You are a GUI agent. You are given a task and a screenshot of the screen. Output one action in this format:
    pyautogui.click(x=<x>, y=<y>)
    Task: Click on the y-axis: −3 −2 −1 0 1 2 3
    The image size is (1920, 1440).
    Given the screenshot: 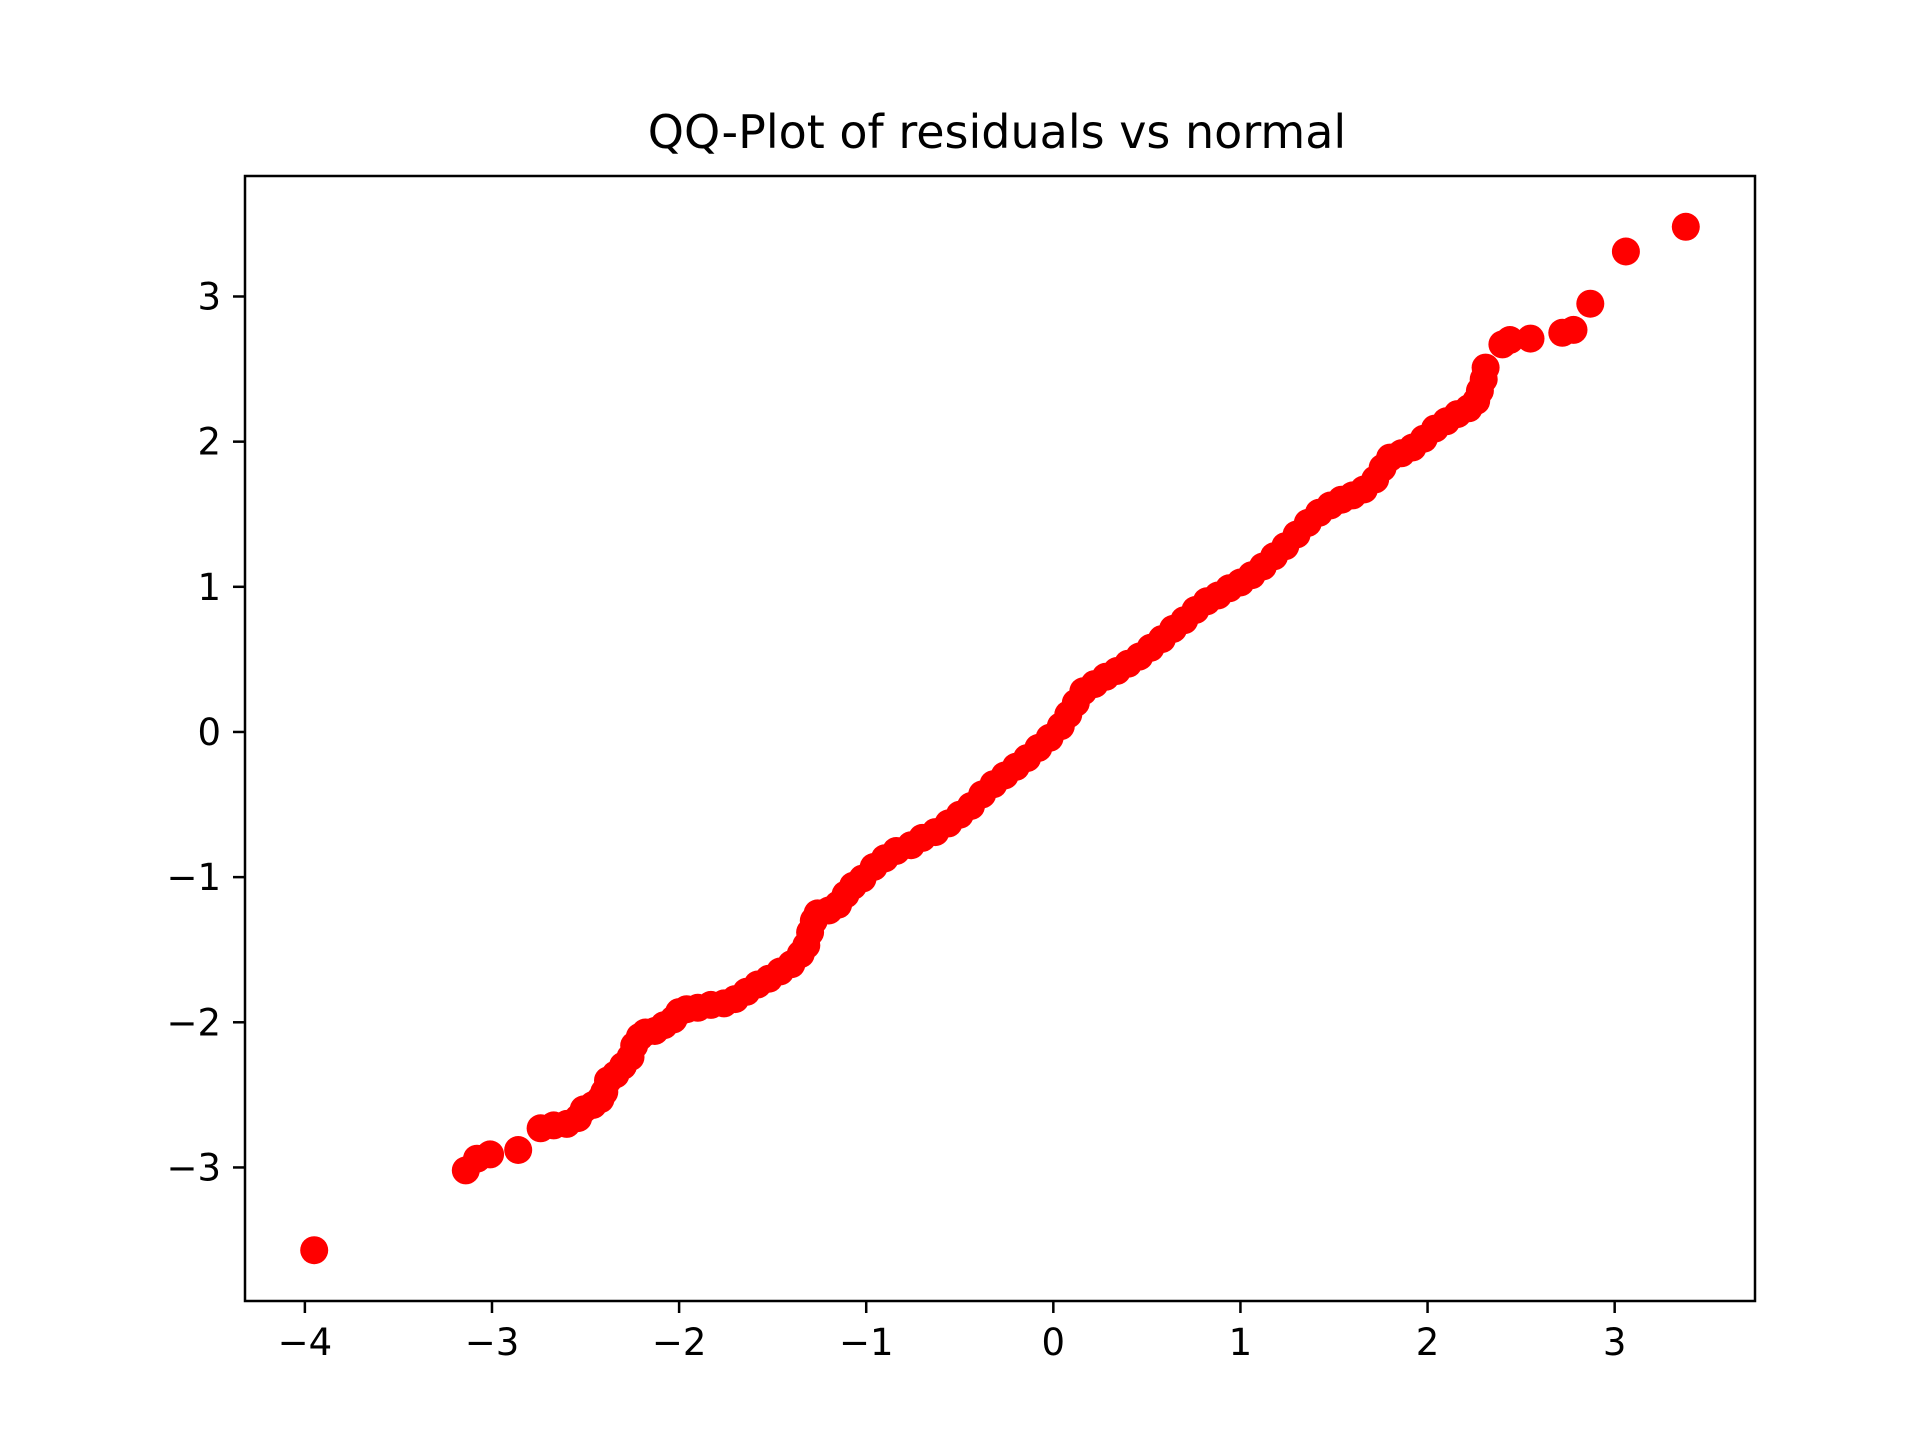 What is the action you would take?
    pyautogui.click(x=205, y=732)
    